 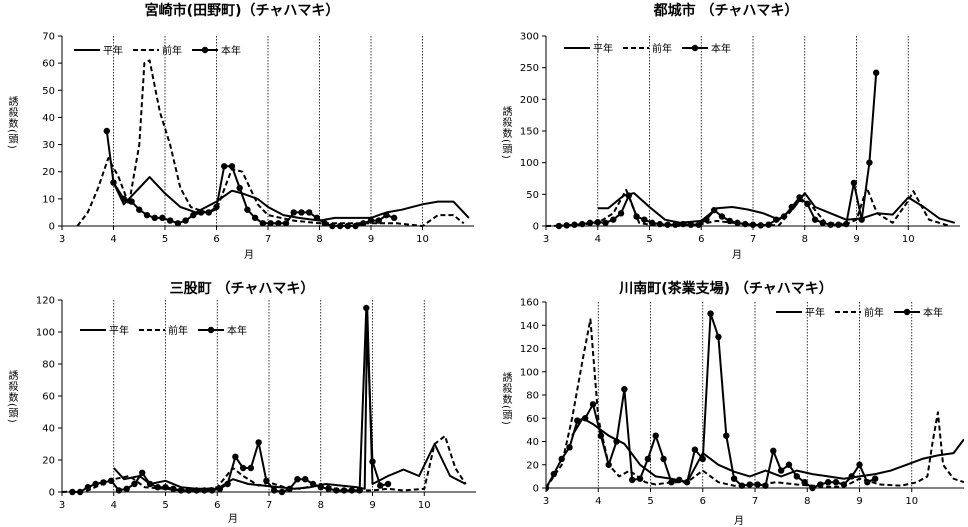 What do you see at coordinates (529, 37) in the screenshot?
I see `y-tick-label: 300` at bounding box center [529, 37].